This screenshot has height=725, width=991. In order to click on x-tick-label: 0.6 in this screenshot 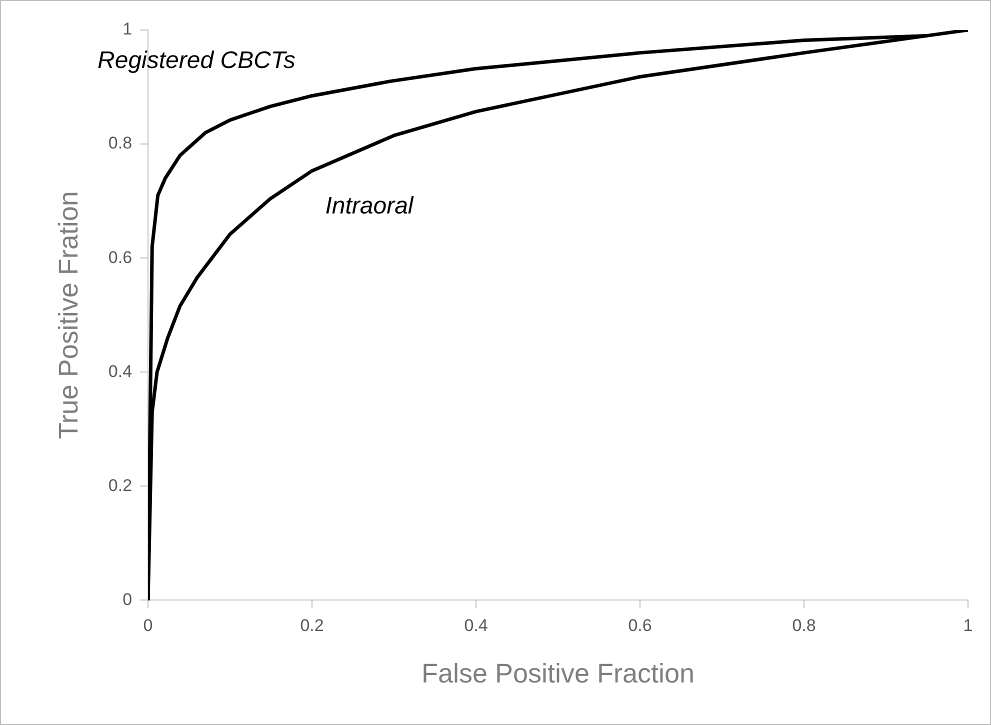, I will do `click(640, 626)`.